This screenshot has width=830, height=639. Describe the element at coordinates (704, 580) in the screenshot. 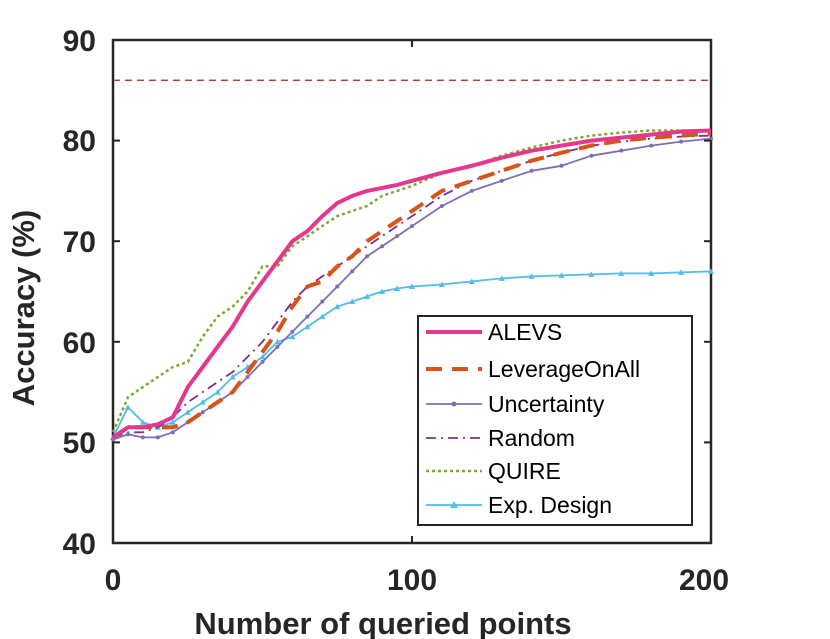

I see `x-tick-label: 200` at that location.